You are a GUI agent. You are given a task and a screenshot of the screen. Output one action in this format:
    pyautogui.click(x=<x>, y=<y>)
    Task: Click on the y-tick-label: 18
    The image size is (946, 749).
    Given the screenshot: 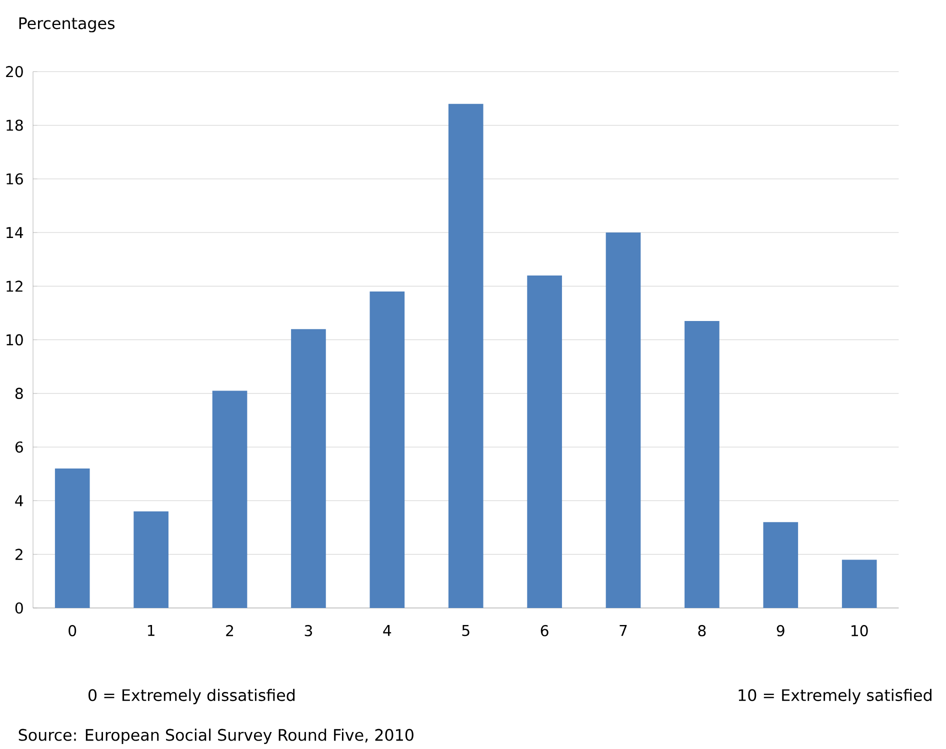 What is the action you would take?
    pyautogui.click(x=14, y=125)
    